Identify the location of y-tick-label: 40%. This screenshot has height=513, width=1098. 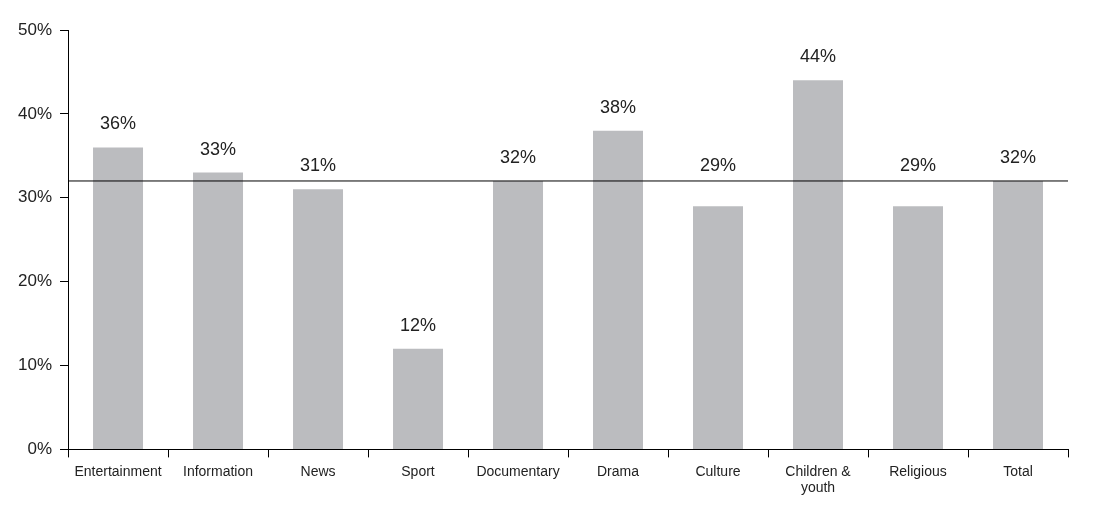
(35, 113).